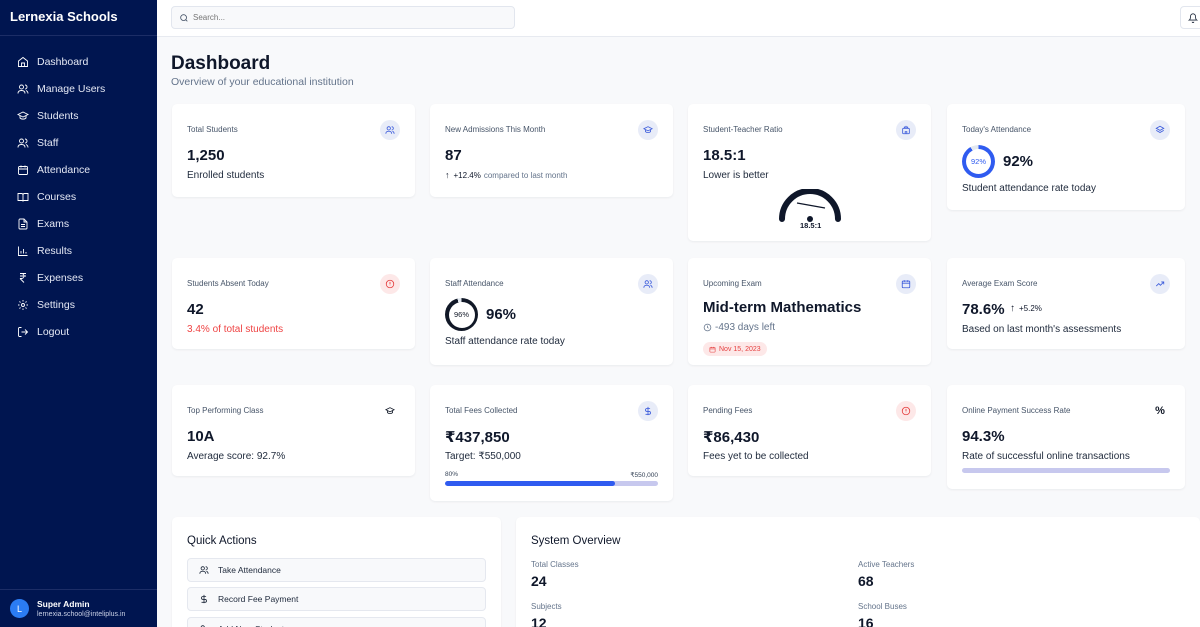 The width and height of the screenshot is (1200, 627). What do you see at coordinates (78, 223) in the screenshot?
I see `sidebar-item-exams: Exams` at bounding box center [78, 223].